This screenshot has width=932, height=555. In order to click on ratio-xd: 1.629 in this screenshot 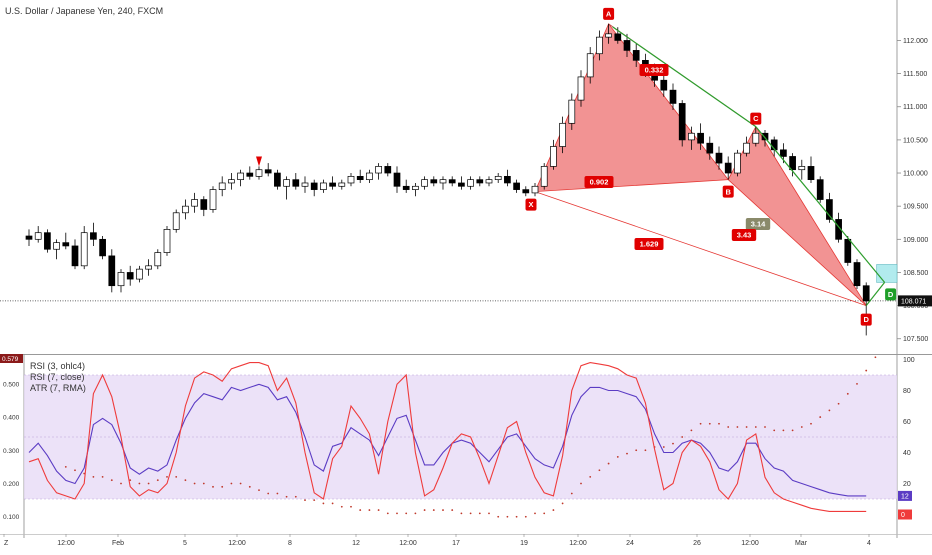, I will do `click(649, 244)`.